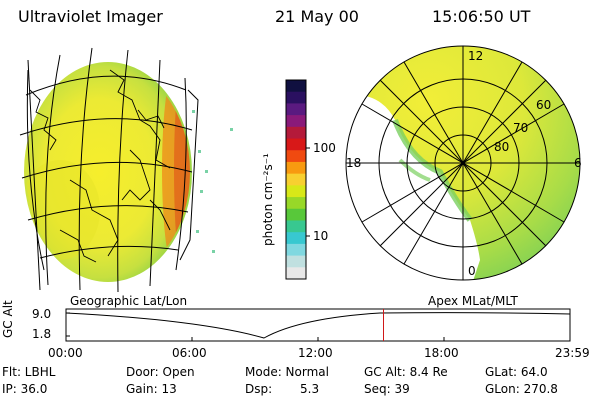 Image resolution: width=600 pixels, height=400 pixels. What do you see at coordinates (502, 147) in the screenshot?
I see `mlat-label-80: 80` at bounding box center [502, 147].